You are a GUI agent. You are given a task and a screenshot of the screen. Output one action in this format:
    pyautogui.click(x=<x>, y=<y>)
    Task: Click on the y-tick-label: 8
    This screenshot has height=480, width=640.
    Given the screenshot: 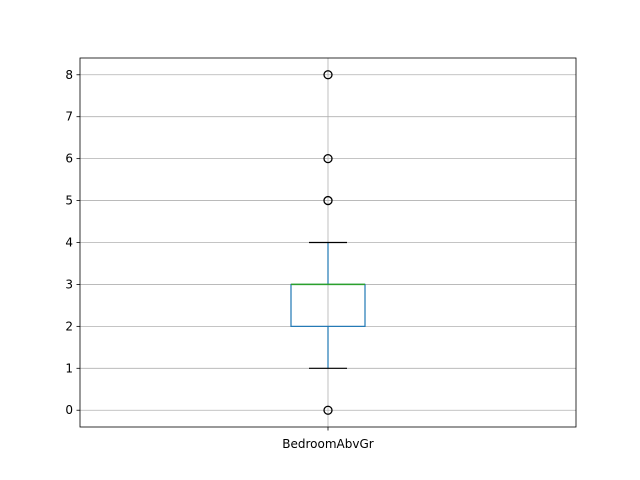 What is the action you would take?
    pyautogui.click(x=69, y=75)
    